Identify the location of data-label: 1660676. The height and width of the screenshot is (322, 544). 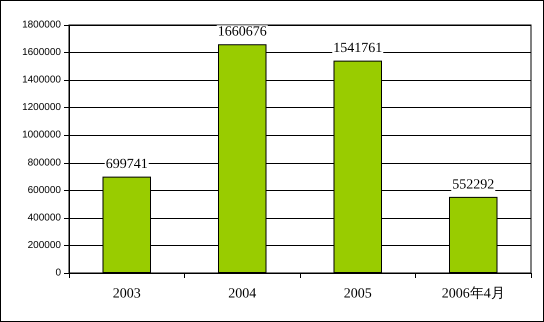
(242, 32).